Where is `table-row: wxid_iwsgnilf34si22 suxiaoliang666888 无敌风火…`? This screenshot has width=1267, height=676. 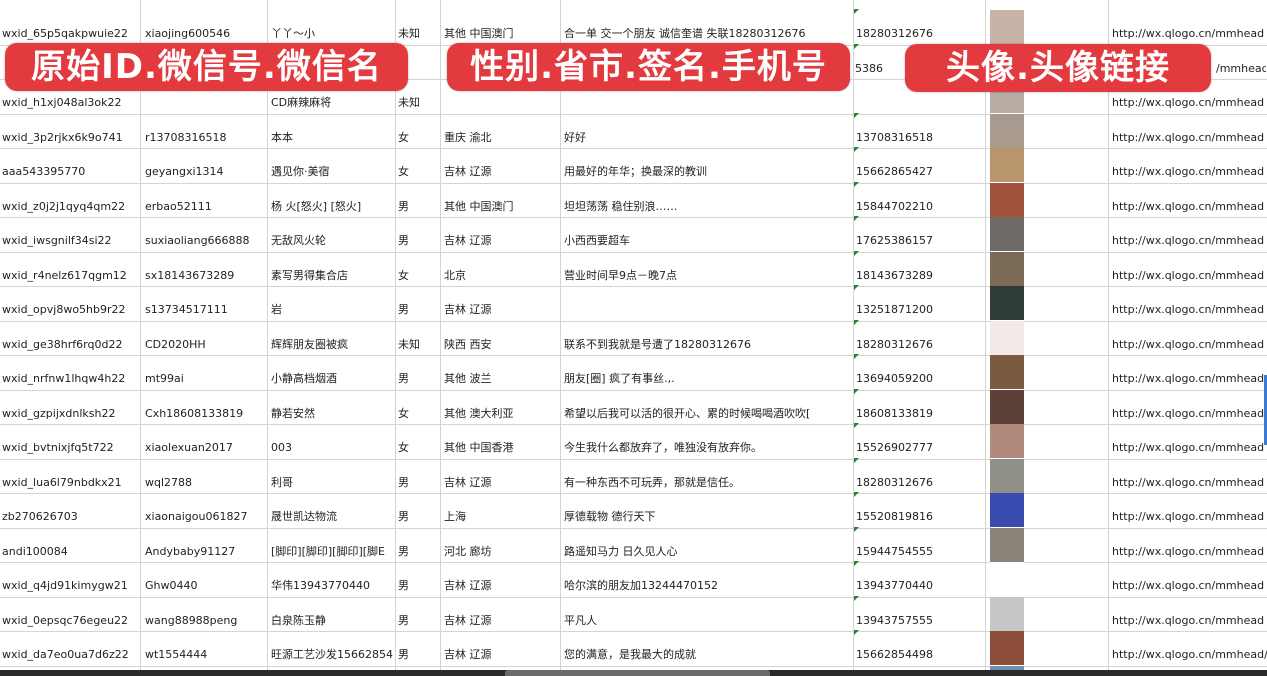
table-row: wxid_iwsgnilf34si22 suxiaoliang666888 无敌风火… is located at coordinates (633, 233).